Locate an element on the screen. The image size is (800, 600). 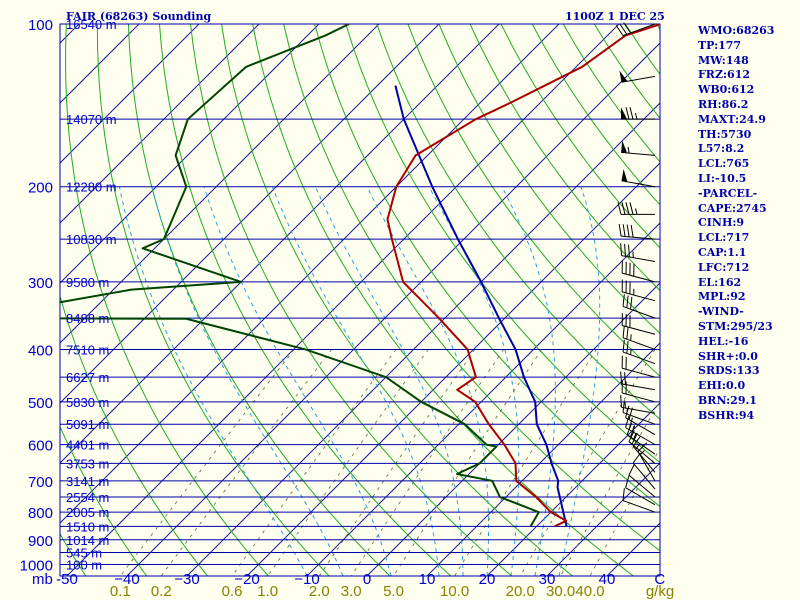
temperature-tick-label: −30 is located at coordinates (186, 579).